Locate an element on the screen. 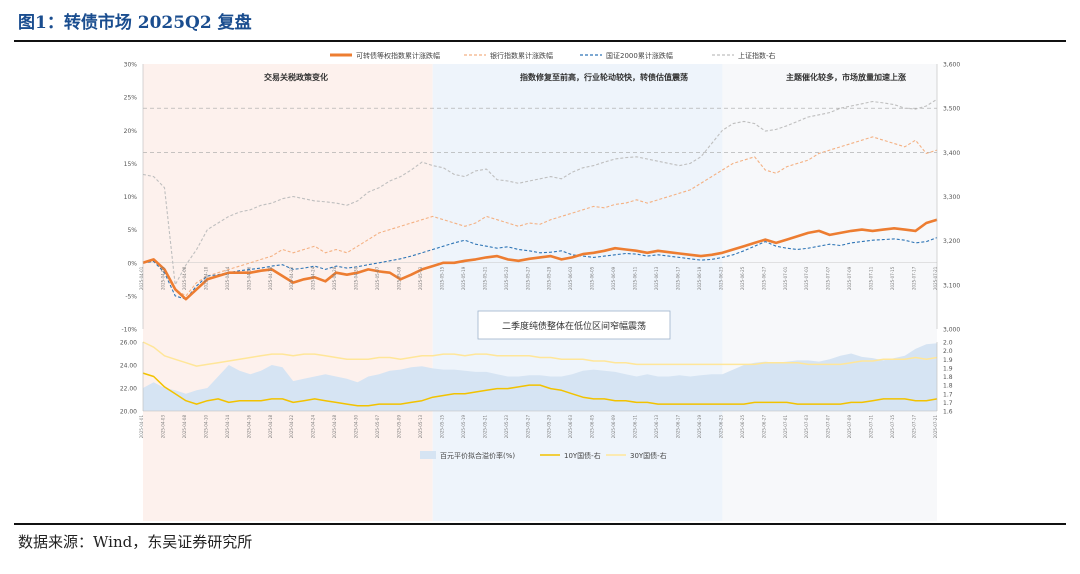  bottom-x-tick-label: 2025-04-01 is located at coordinates (141, 427).